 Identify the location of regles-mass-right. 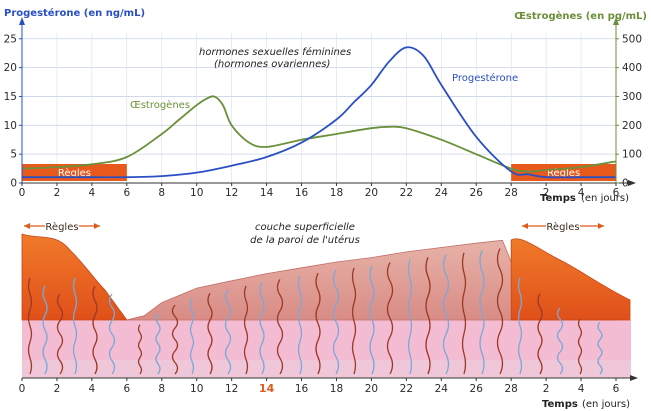
(570, 279).